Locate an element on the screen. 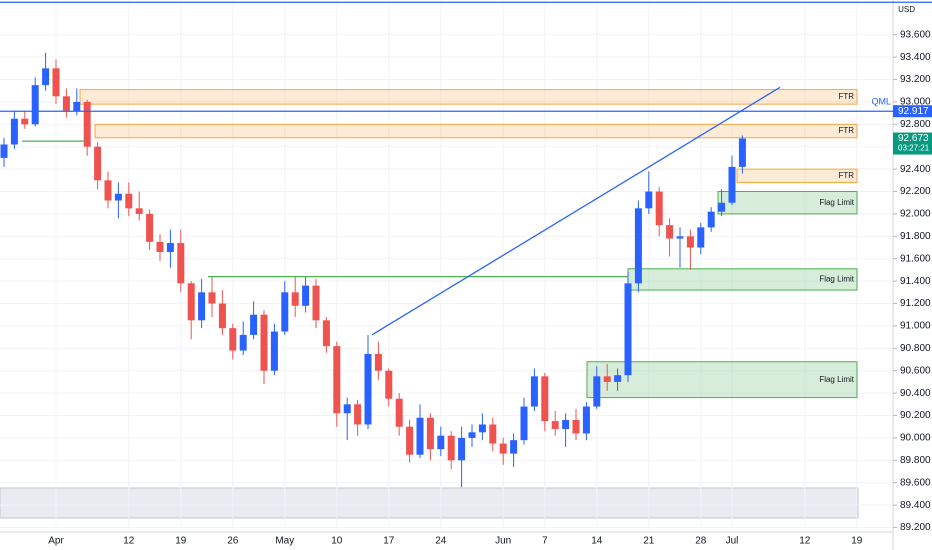 This screenshot has height=550, width=932. x-tick-label: Jul is located at coordinates (732, 541).